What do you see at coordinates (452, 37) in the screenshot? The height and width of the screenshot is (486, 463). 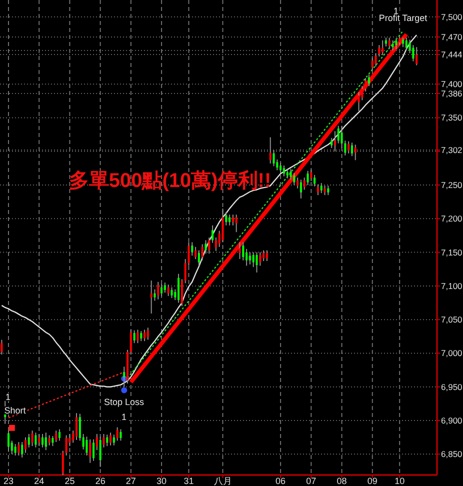 I see `y-tick-label: 7,470` at bounding box center [452, 37].